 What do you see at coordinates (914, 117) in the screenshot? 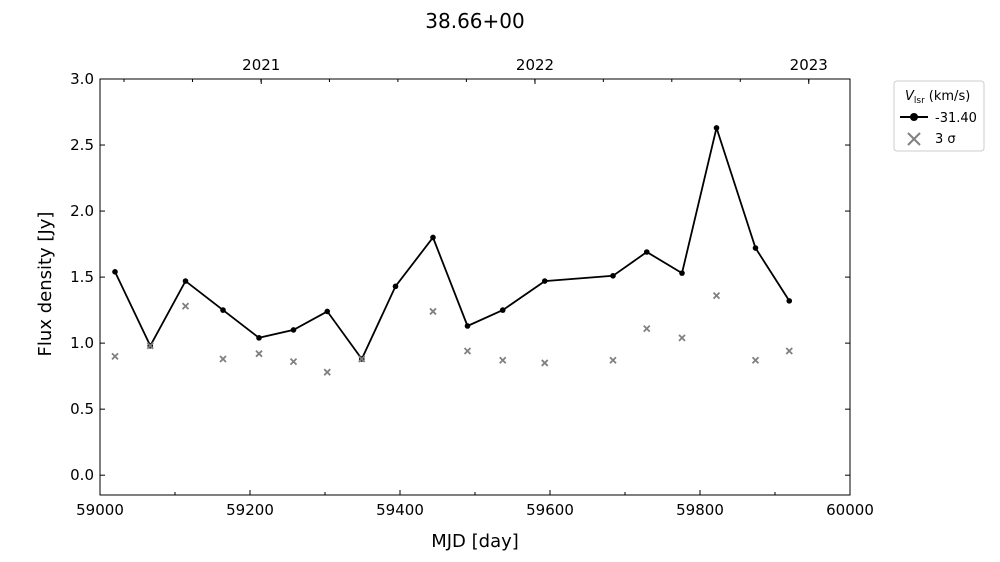
I see `legend-line-marker-dot` at bounding box center [914, 117].